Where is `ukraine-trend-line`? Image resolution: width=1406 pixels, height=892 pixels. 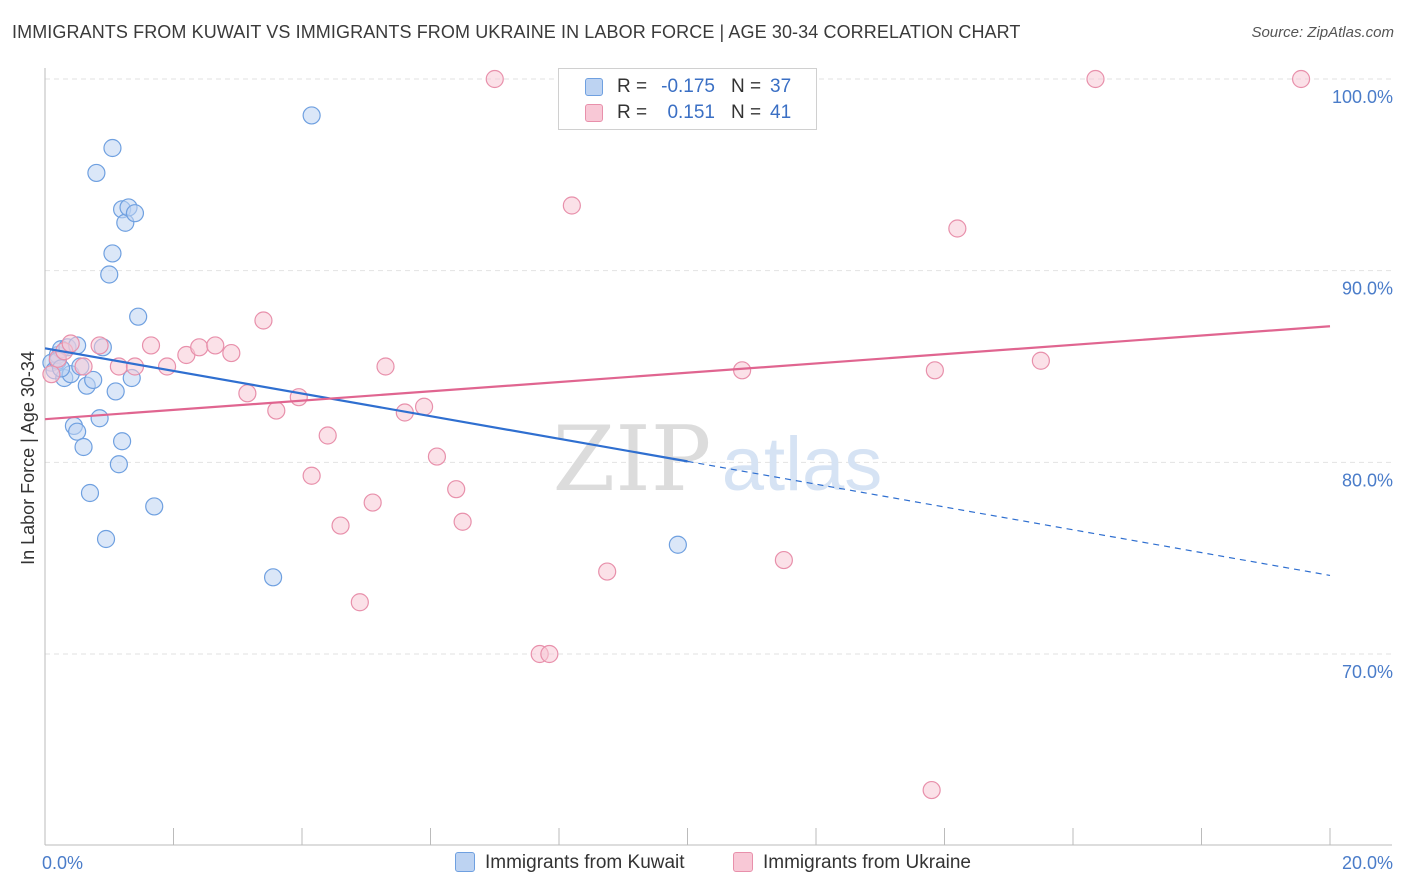 ukraine-trend-line is located at coordinates (687, 373).